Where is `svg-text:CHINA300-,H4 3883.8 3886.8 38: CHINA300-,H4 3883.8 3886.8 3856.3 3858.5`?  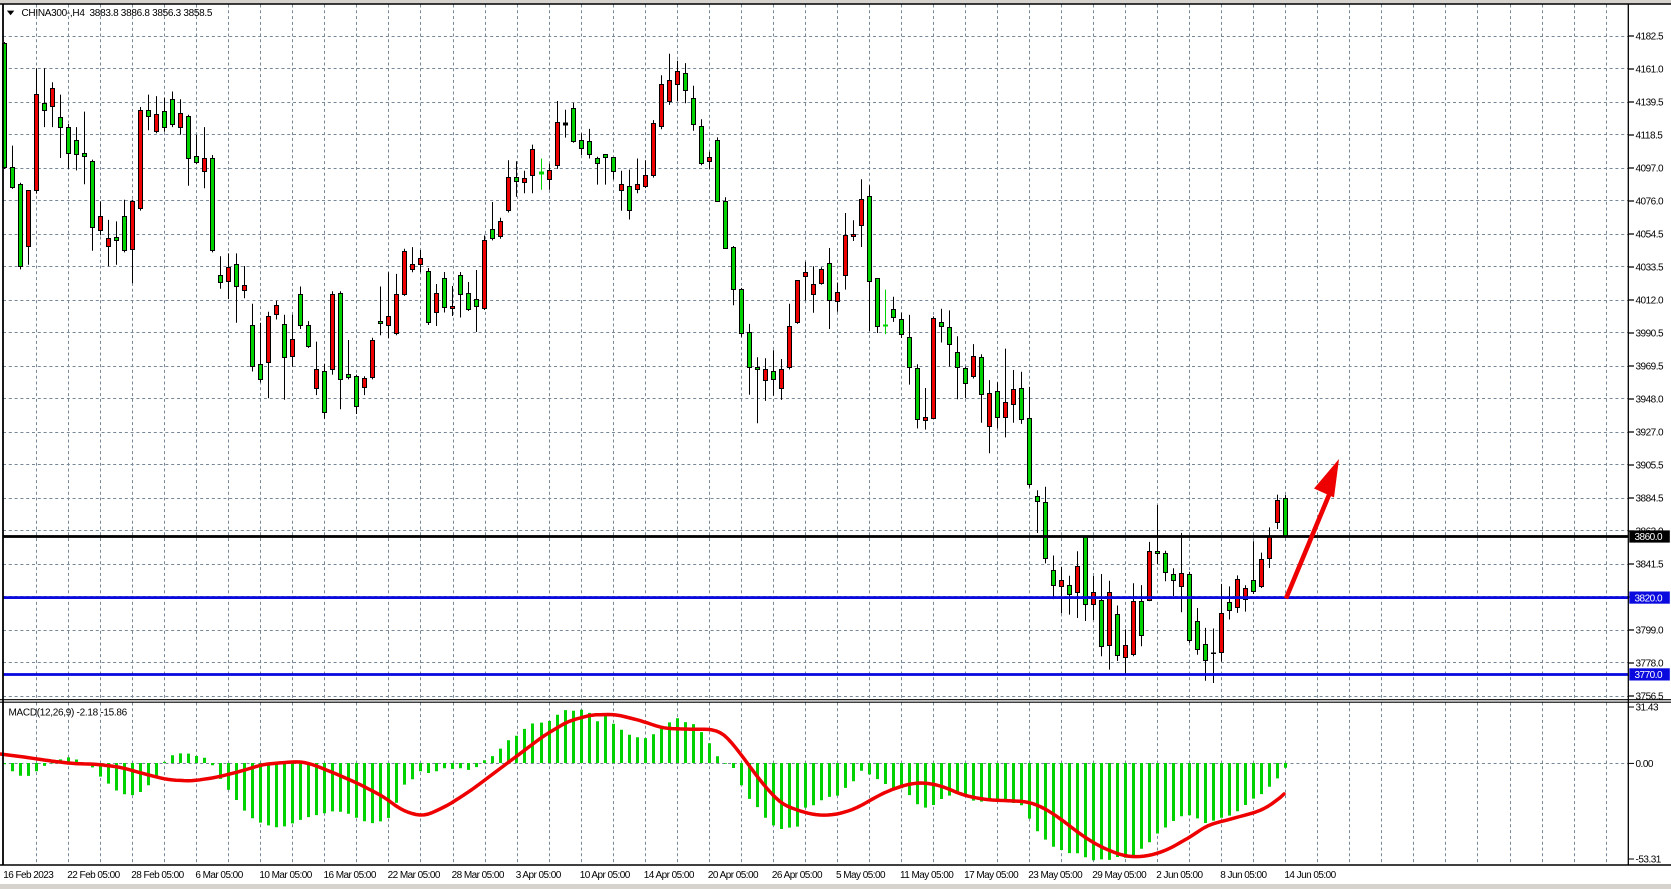 svg-text:CHINA300-,H4 3883.8 3886.8 38: CHINA300-,H4 3883.8 3886.8 3856.3 3858.5 is located at coordinates (117, 13).